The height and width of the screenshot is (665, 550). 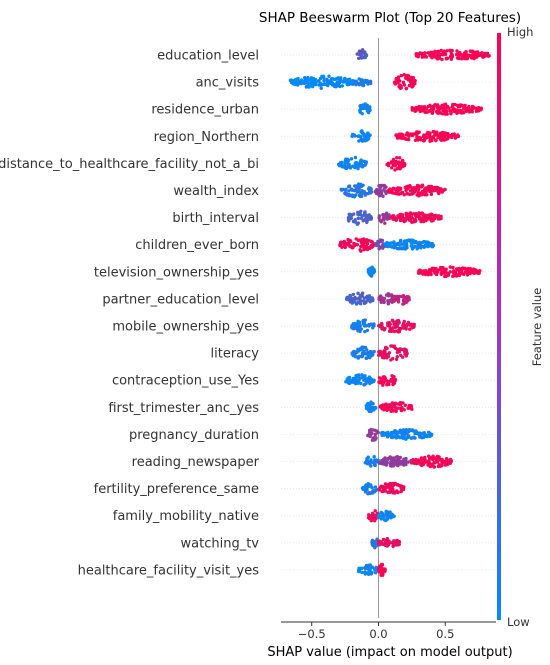 I want to click on x-tick-label: 0.5, so click(x=445, y=634).